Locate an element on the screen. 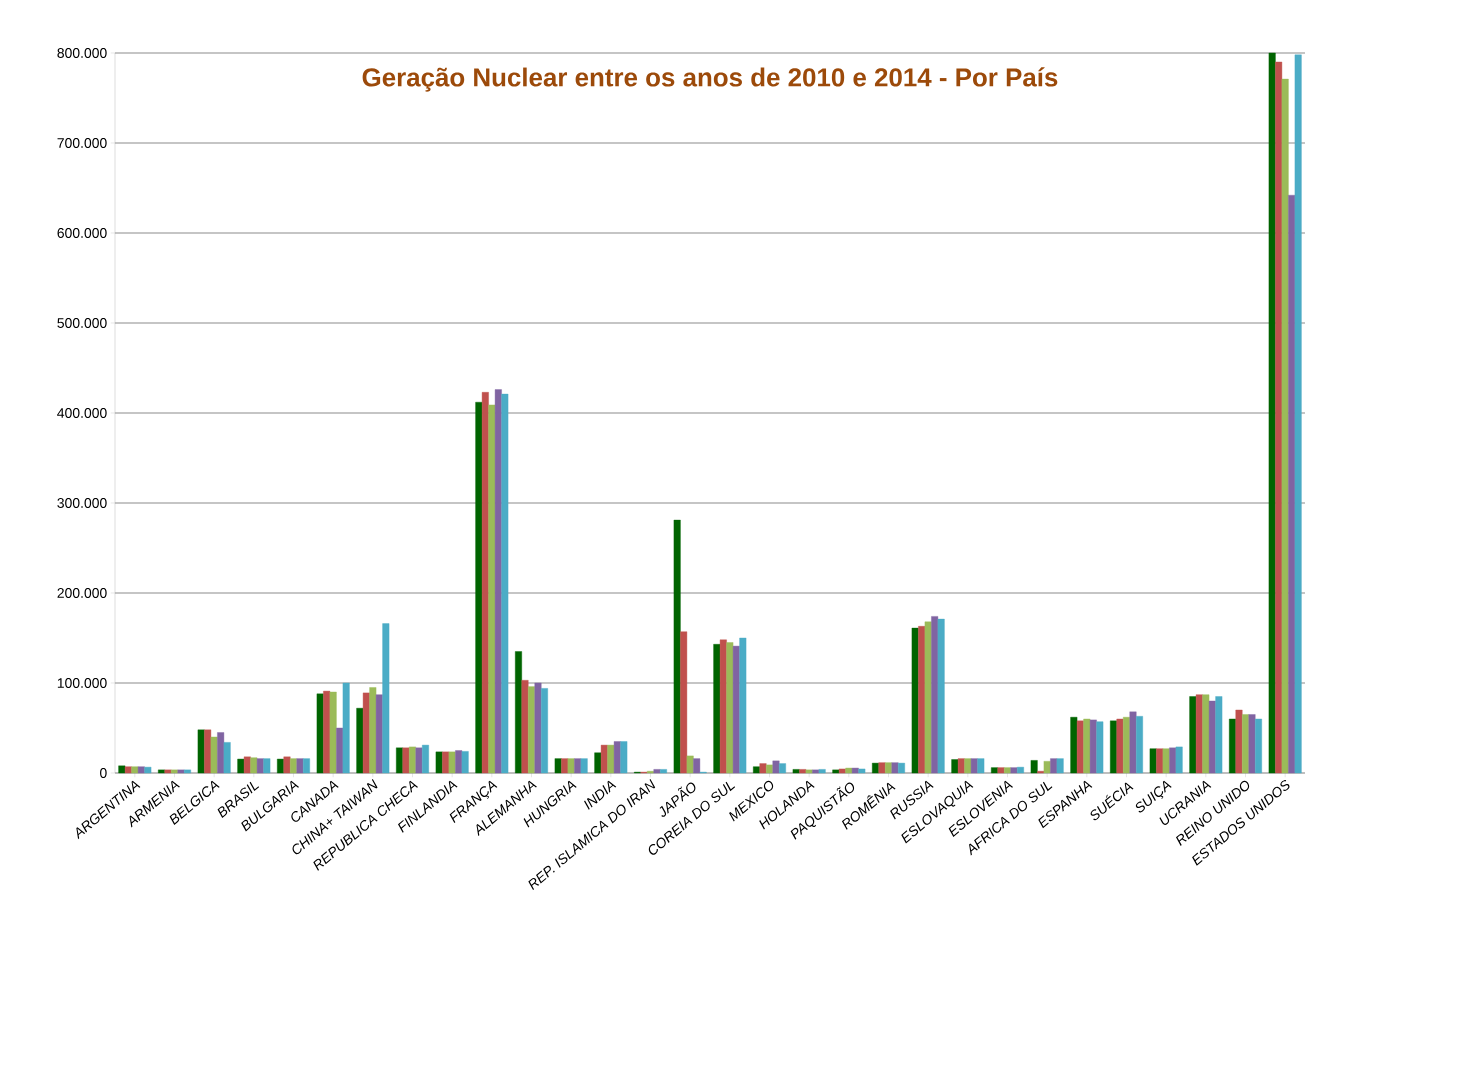  y-tick-label: 800.000 is located at coordinates (82, 53).